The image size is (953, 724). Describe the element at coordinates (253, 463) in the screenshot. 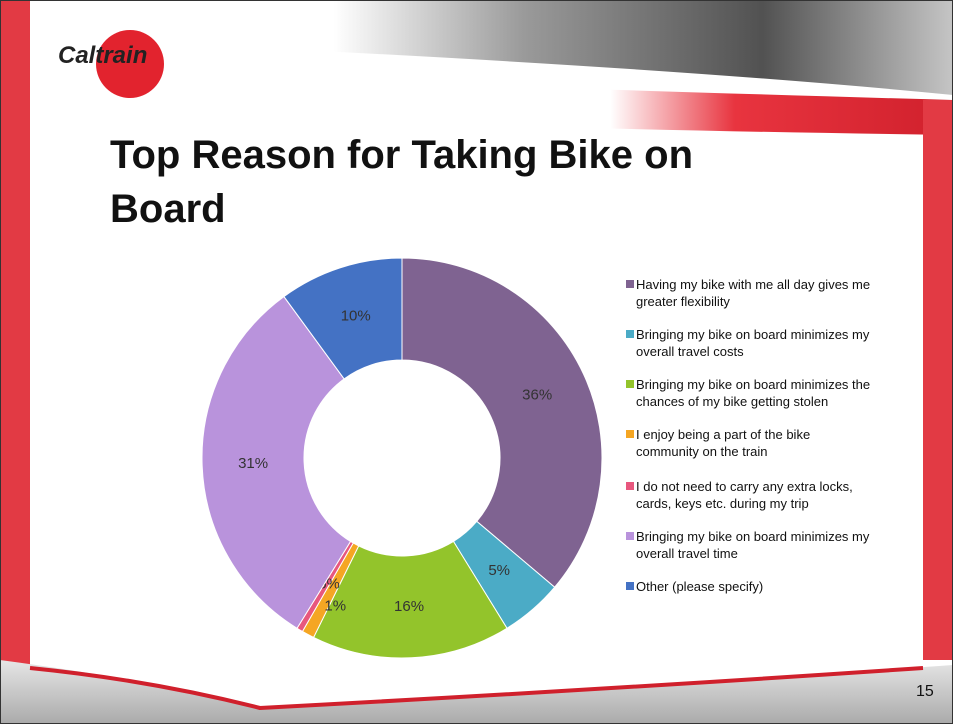

I see `data-label: 31%` at that location.